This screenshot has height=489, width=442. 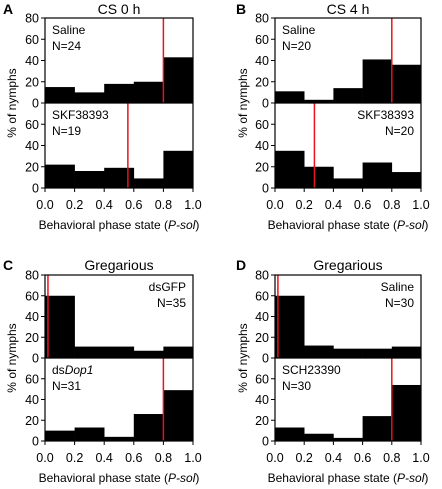 What do you see at coordinates (109, 149) in the screenshot?
I see `subplot-bottom: 0 20 40 60 SKF38393 N=19` at bounding box center [109, 149].